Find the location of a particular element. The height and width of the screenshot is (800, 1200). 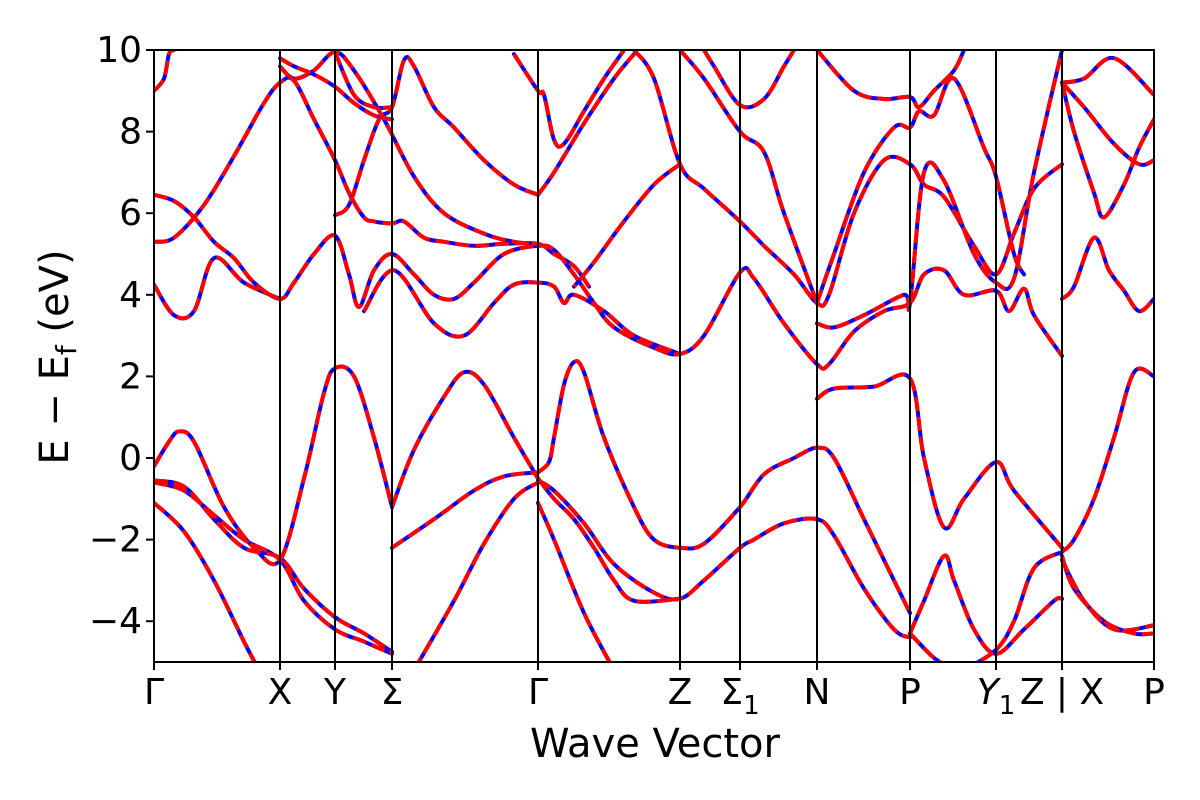

y-tick-label: 8 is located at coordinates (130, 132).